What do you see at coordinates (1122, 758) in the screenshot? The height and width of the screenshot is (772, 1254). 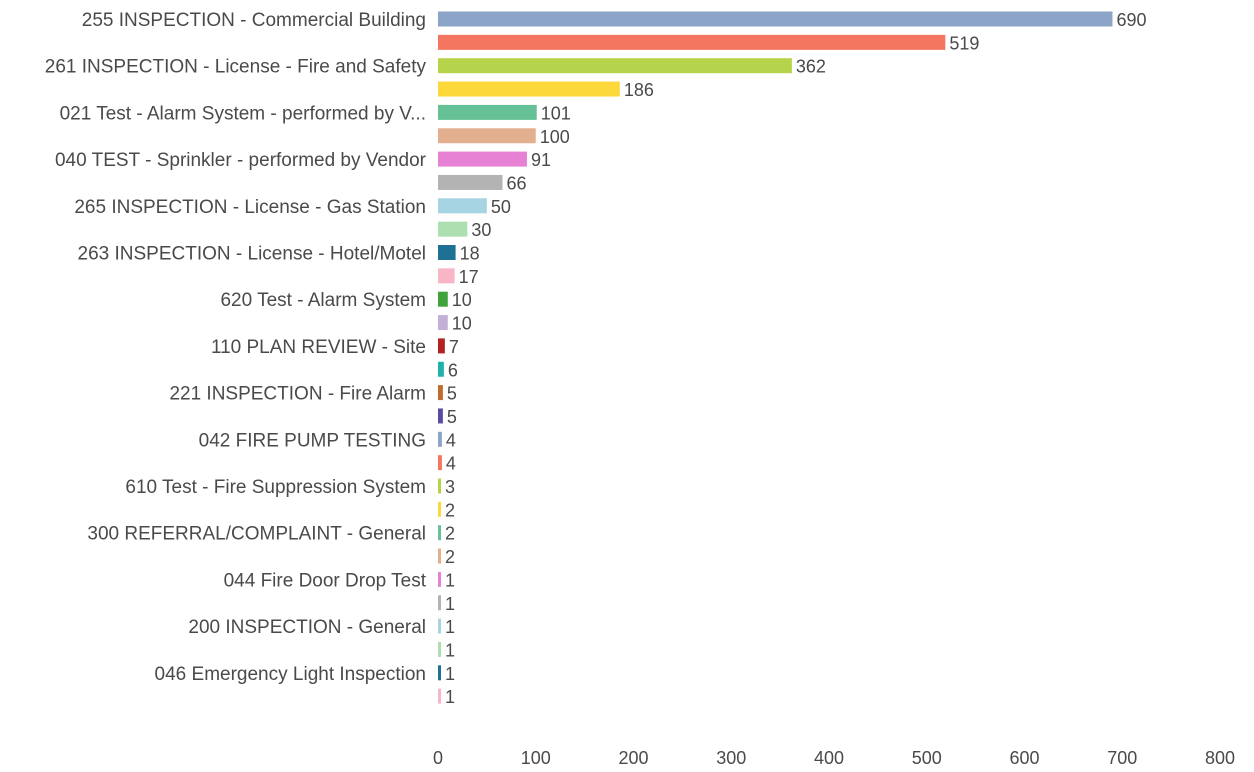 I see `x-tick-label-7: 700` at bounding box center [1122, 758].